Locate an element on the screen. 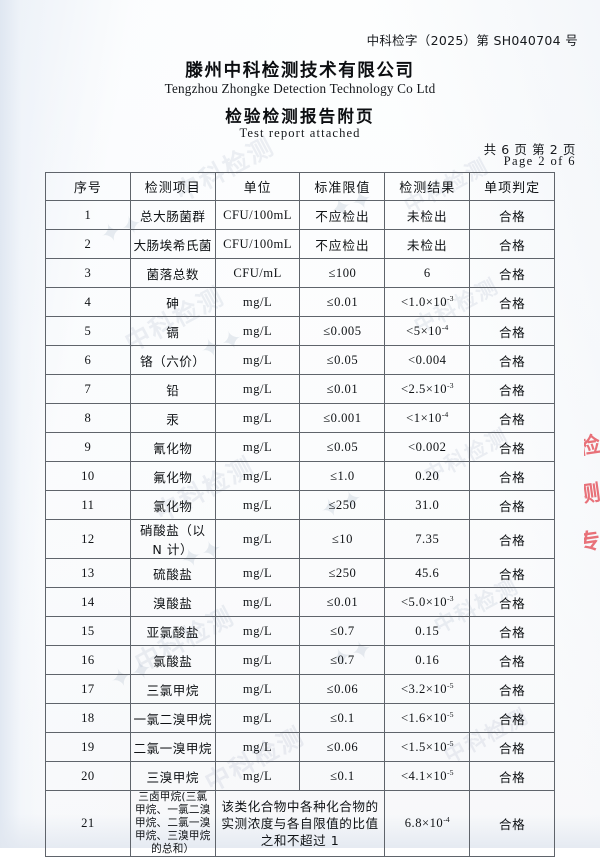  cell-unit-20: mg/L is located at coordinates (257, 776).